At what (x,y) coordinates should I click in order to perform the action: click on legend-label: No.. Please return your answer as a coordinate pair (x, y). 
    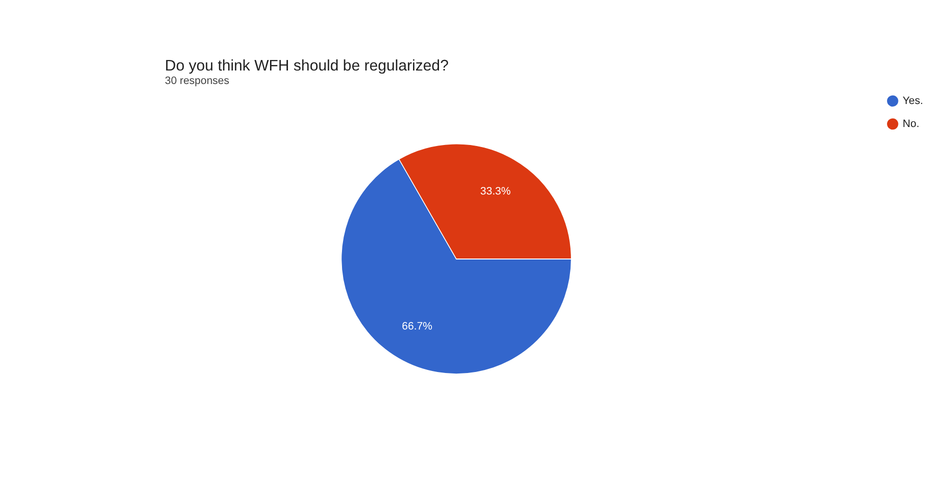
    Looking at the image, I should click on (911, 124).